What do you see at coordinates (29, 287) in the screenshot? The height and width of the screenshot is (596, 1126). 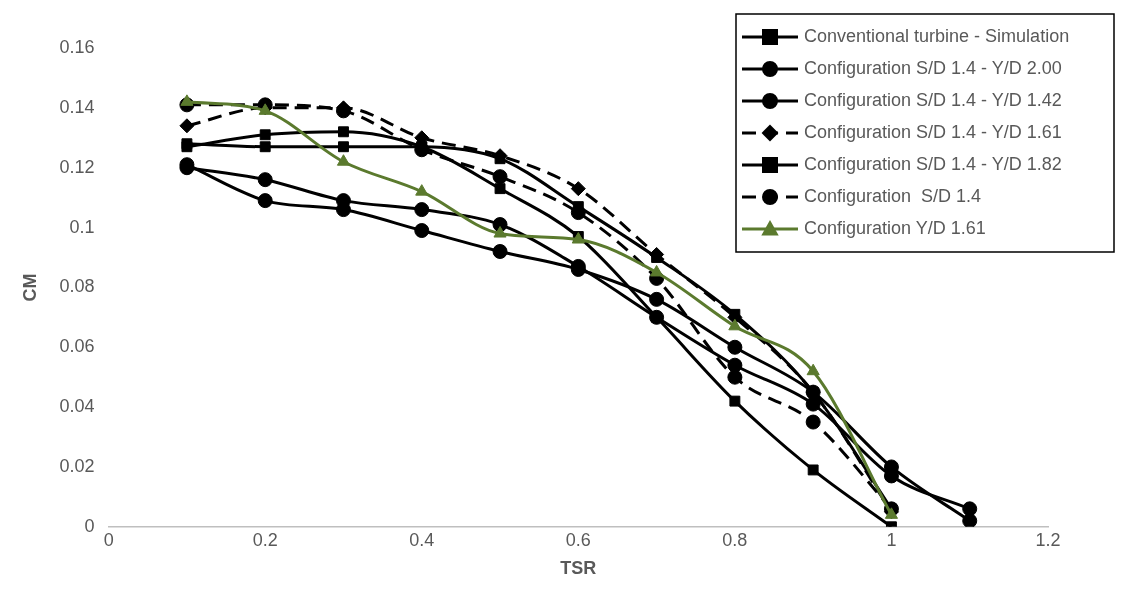 I see `y-axis-title: CM` at bounding box center [29, 287].